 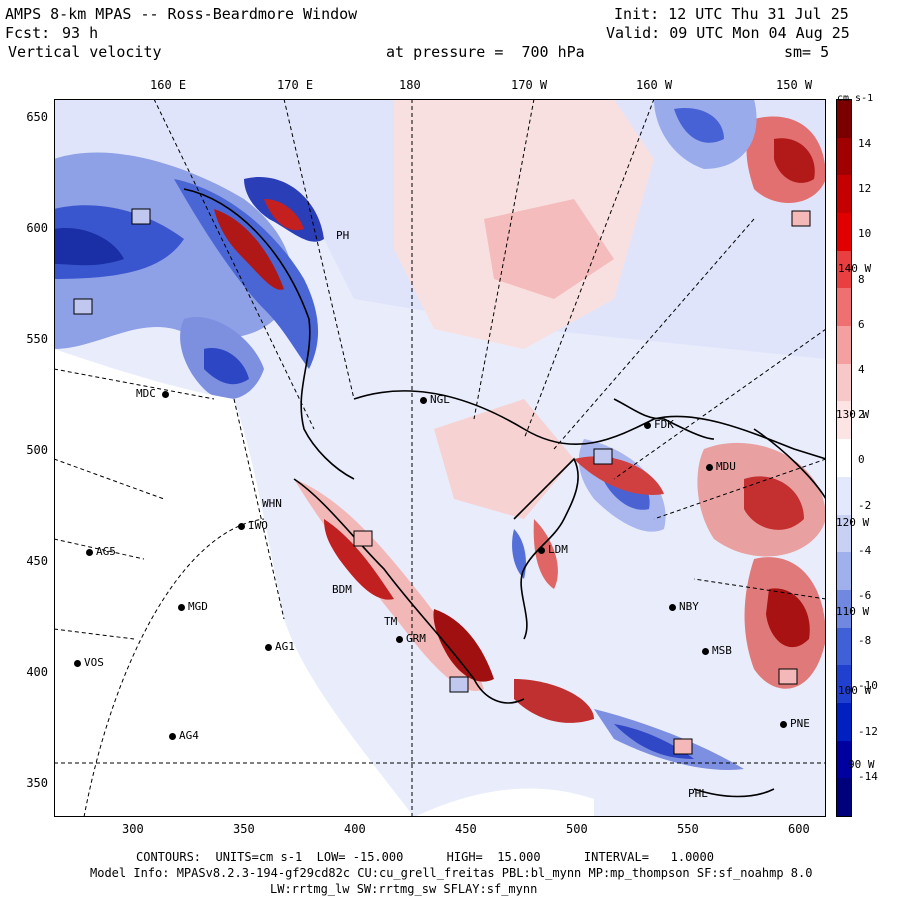 What do you see at coordinates (154, 393) in the screenshot?
I see `station-mdc: MDC` at bounding box center [154, 393].